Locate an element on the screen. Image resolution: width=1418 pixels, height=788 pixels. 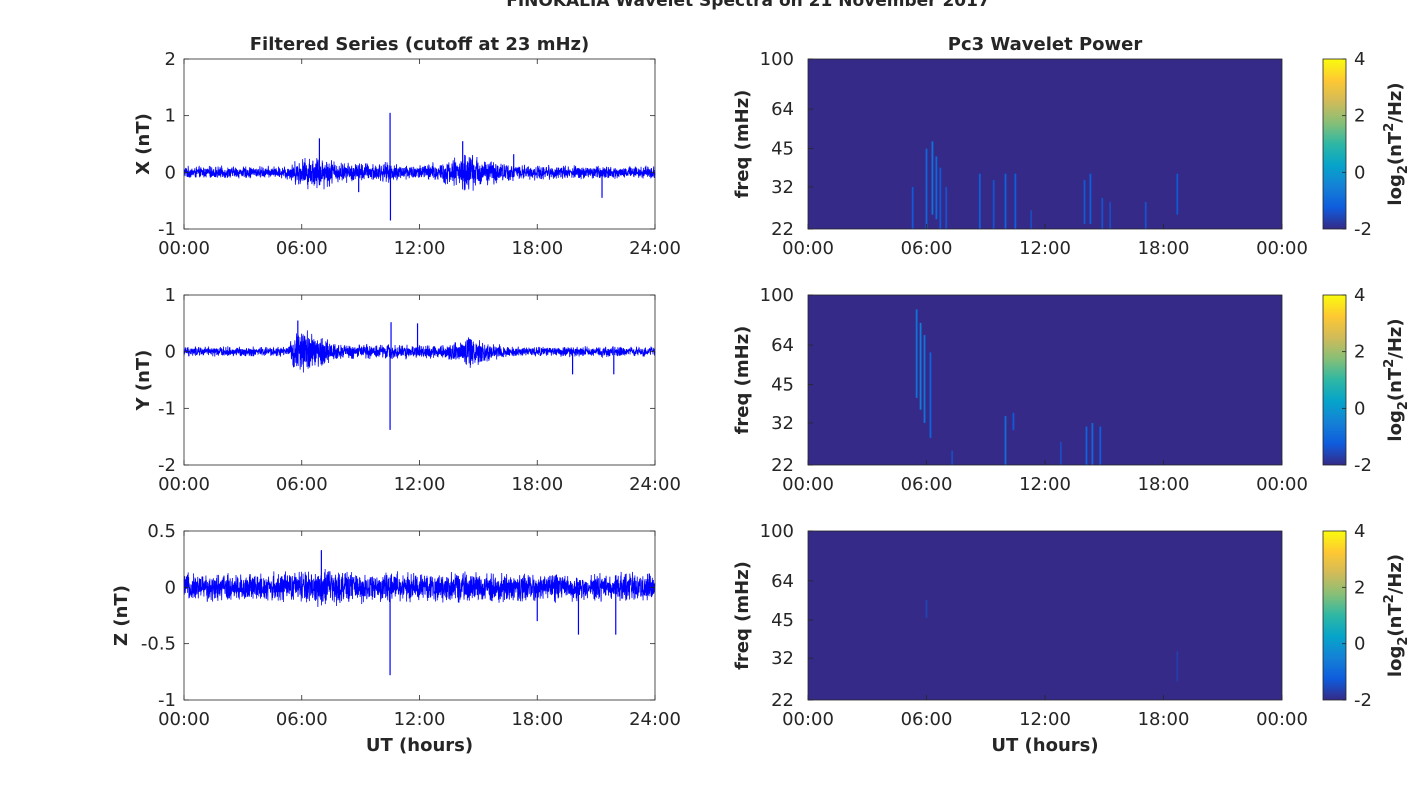
panel-title: Filtered Series (cutoff at 23 mHz) is located at coordinates (419, 44).